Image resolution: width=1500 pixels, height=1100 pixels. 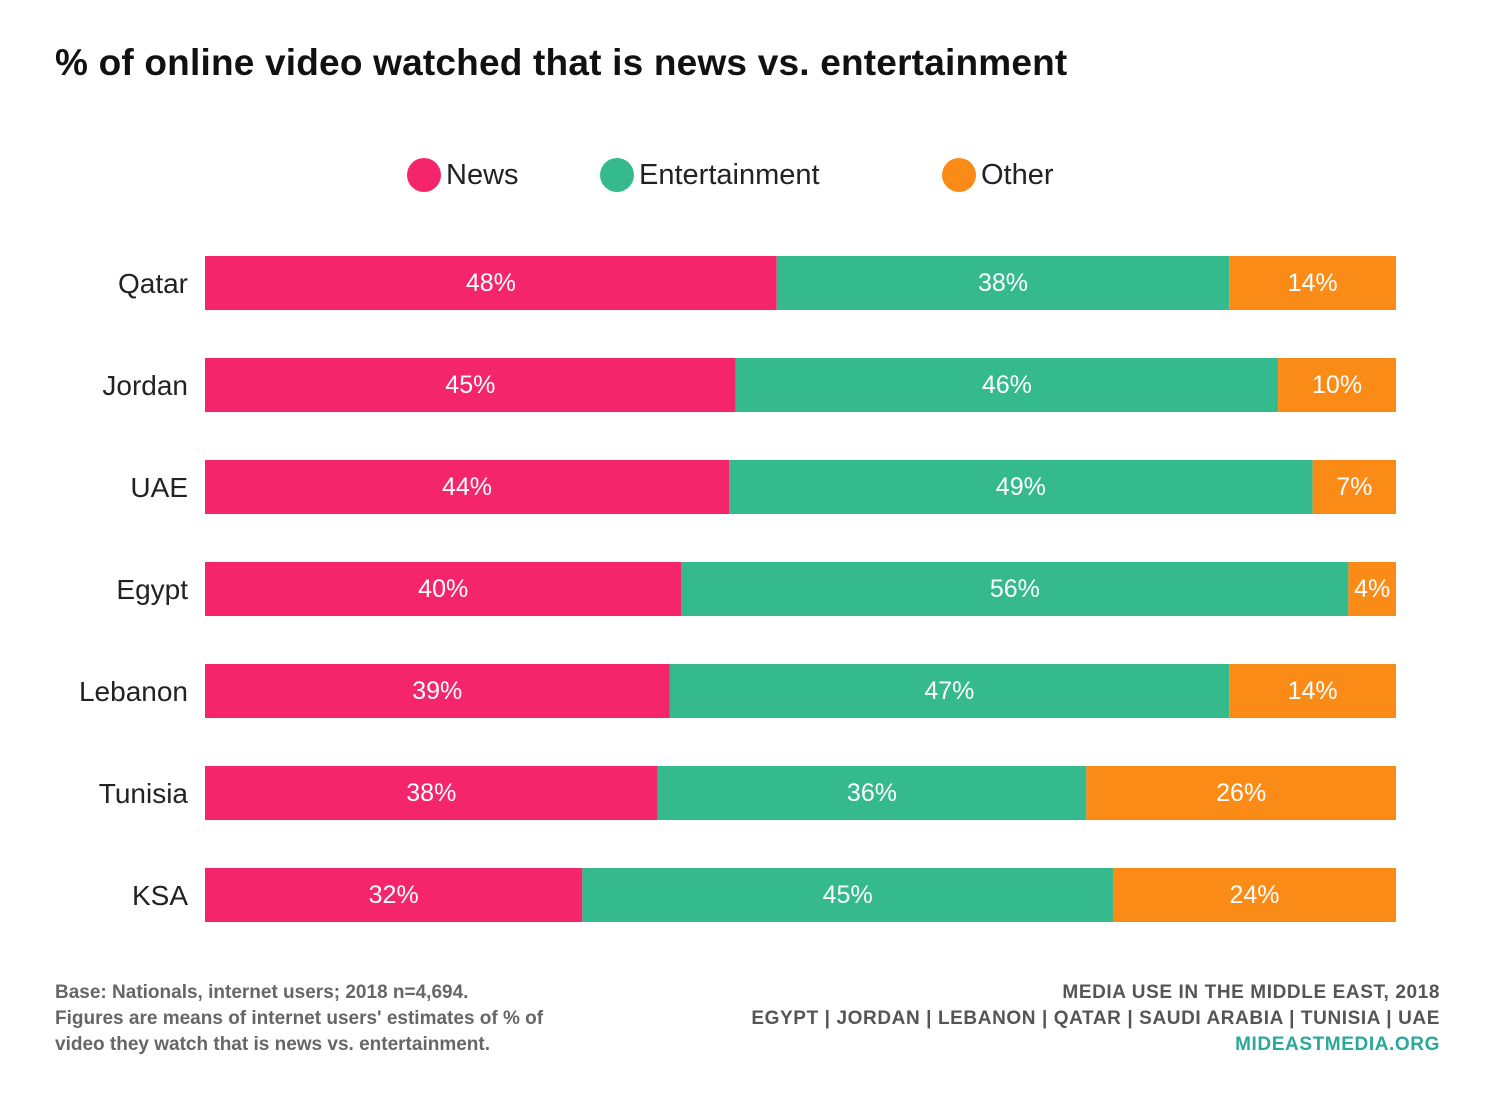 I want to click on legend-item-other: Other, so click(x=998, y=175).